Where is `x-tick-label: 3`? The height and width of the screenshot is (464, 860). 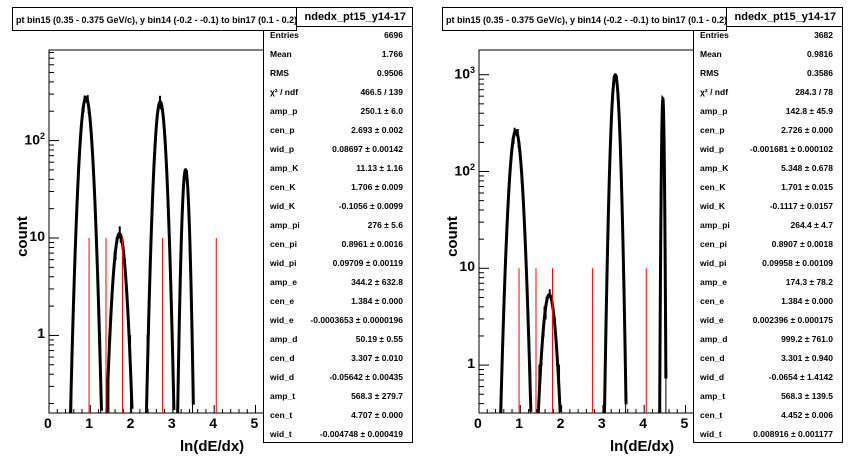
x-tick-label: 3 is located at coordinates (171, 423).